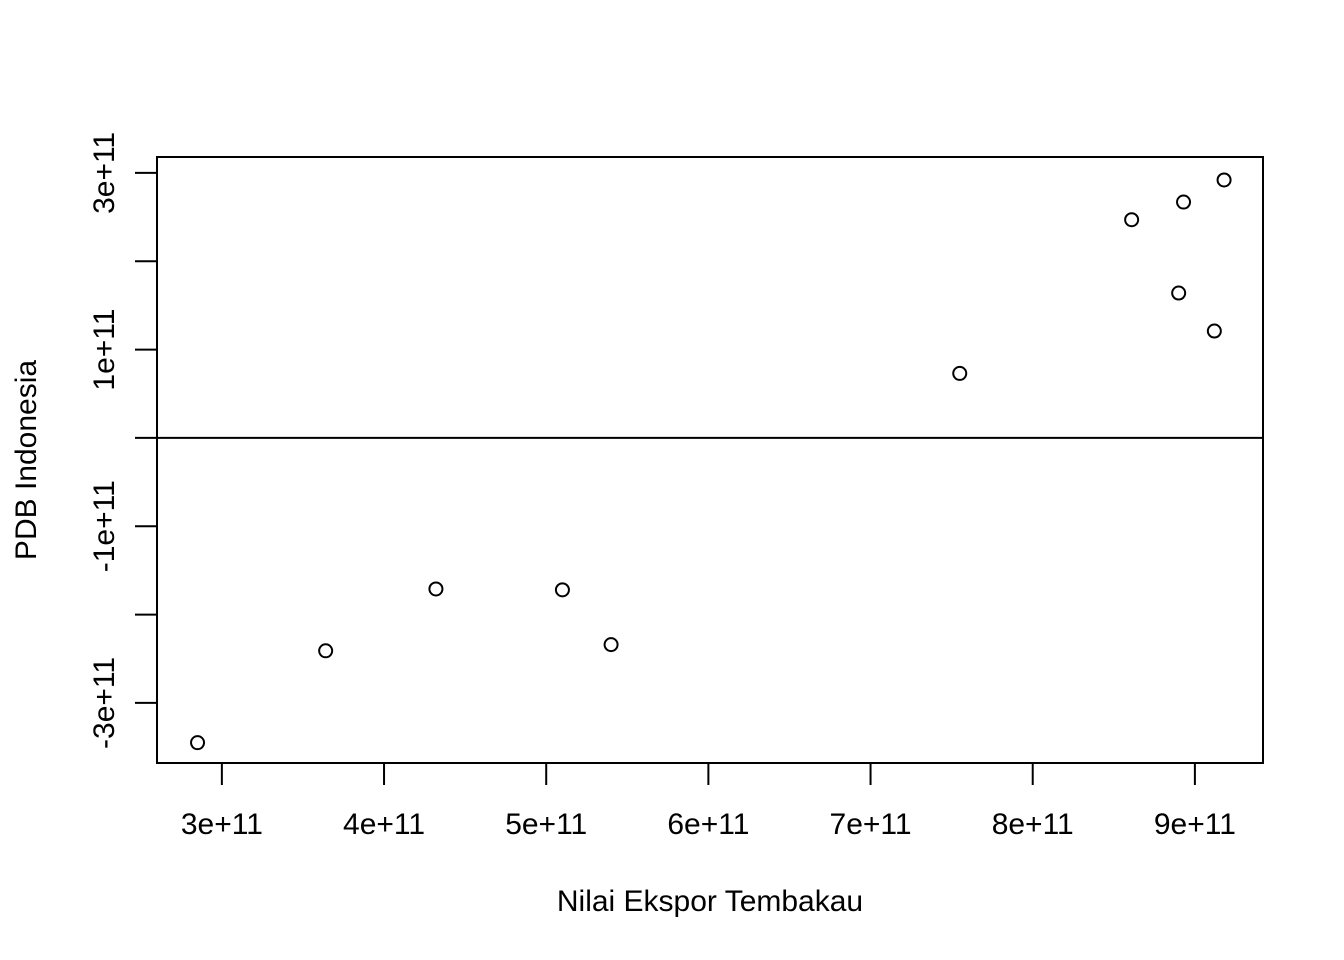  Describe the element at coordinates (222, 824) in the screenshot. I see `x-tick-label: 3e+11` at that location.